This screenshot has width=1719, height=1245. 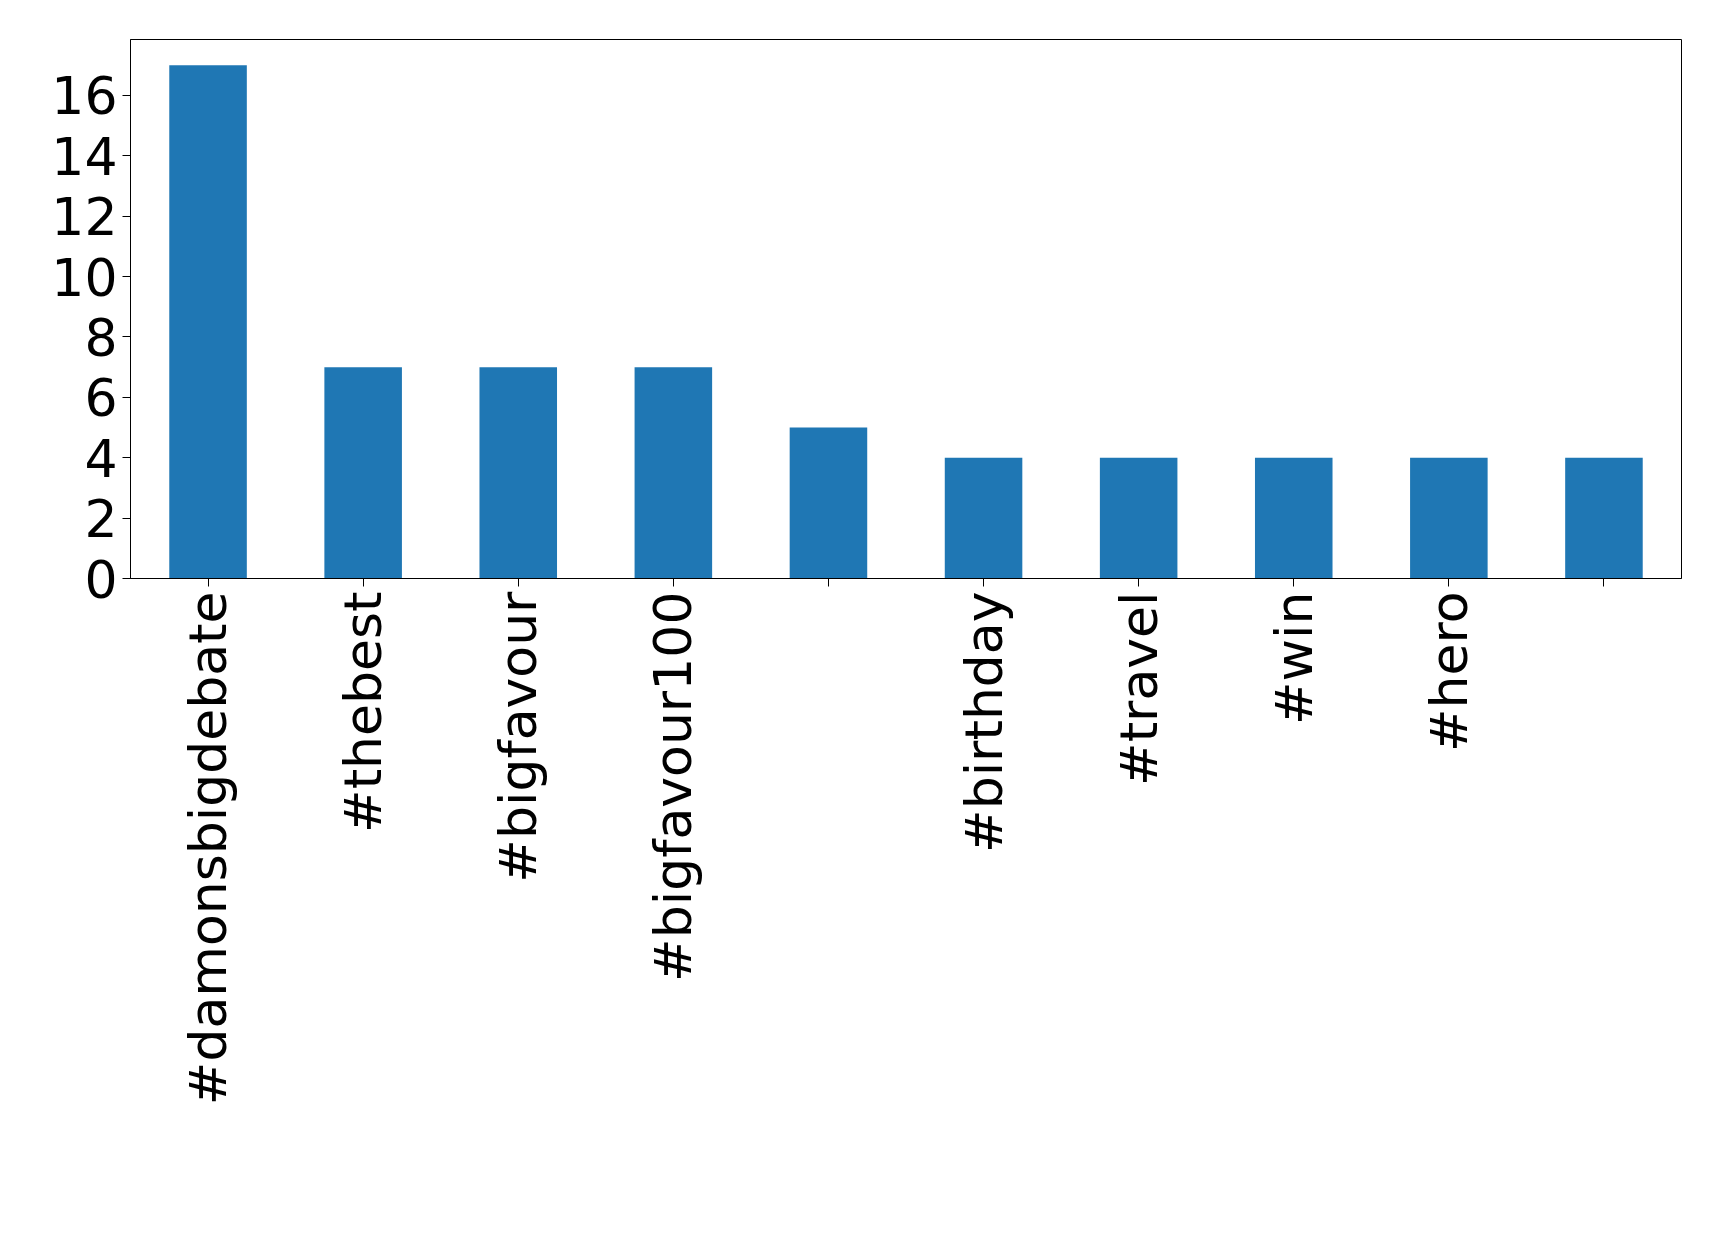 I want to click on y-tick-label: 6, so click(x=101, y=398).